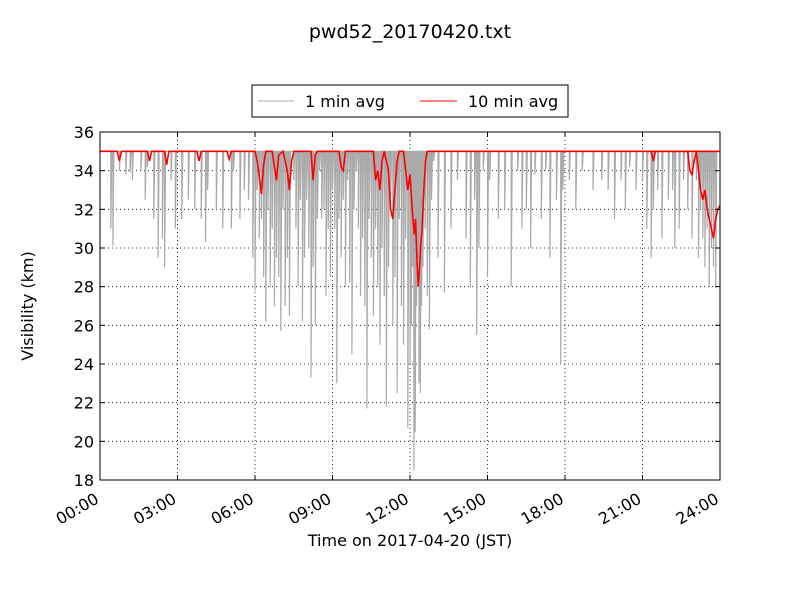  Describe the element at coordinates (542, 509) in the screenshot. I see `x-tick-label: 18:00` at that location.